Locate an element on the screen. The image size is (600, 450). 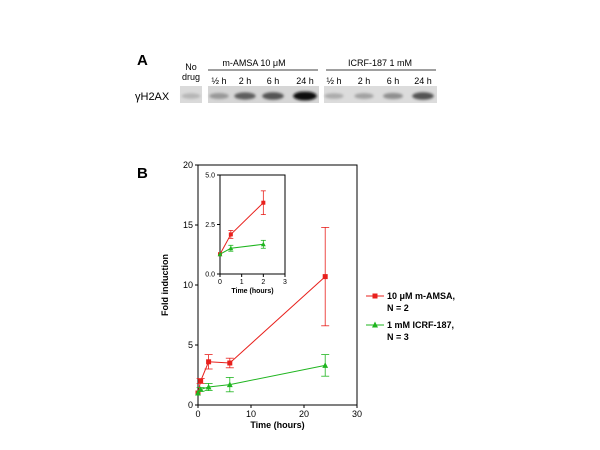
control-label-line2: drug is located at coordinates (191, 77).